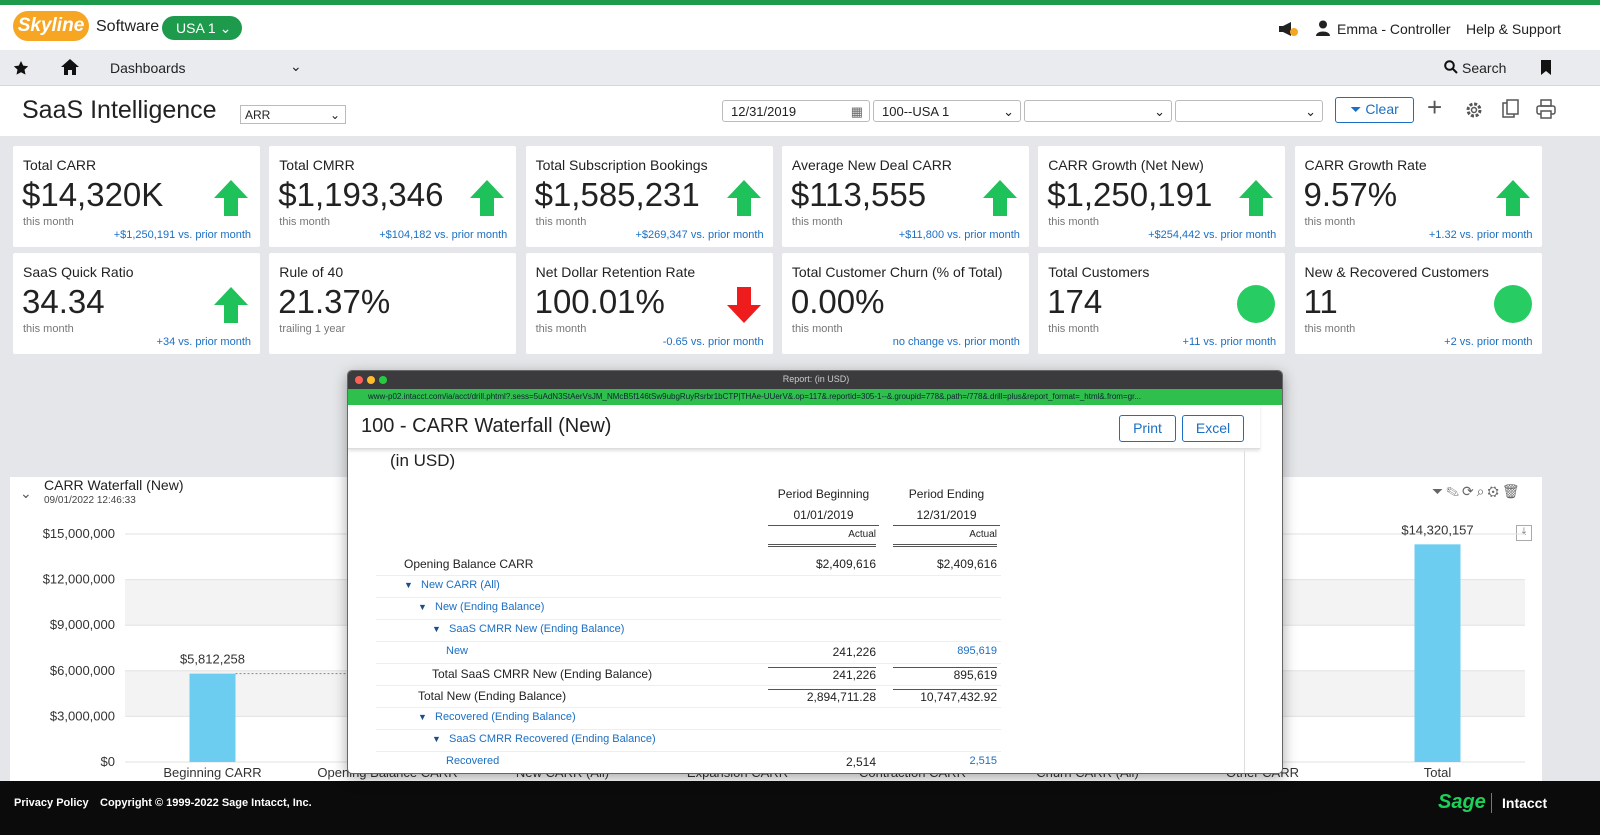 The image size is (1600, 835). Describe the element at coordinates (26, 493) in the screenshot. I see `collapse-caret: ⌄` at that location.